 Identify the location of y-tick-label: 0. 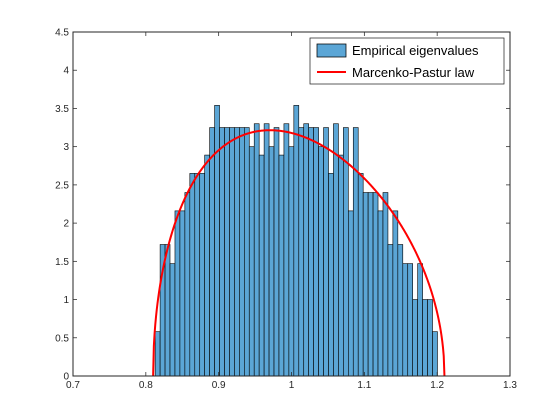
(66, 377).